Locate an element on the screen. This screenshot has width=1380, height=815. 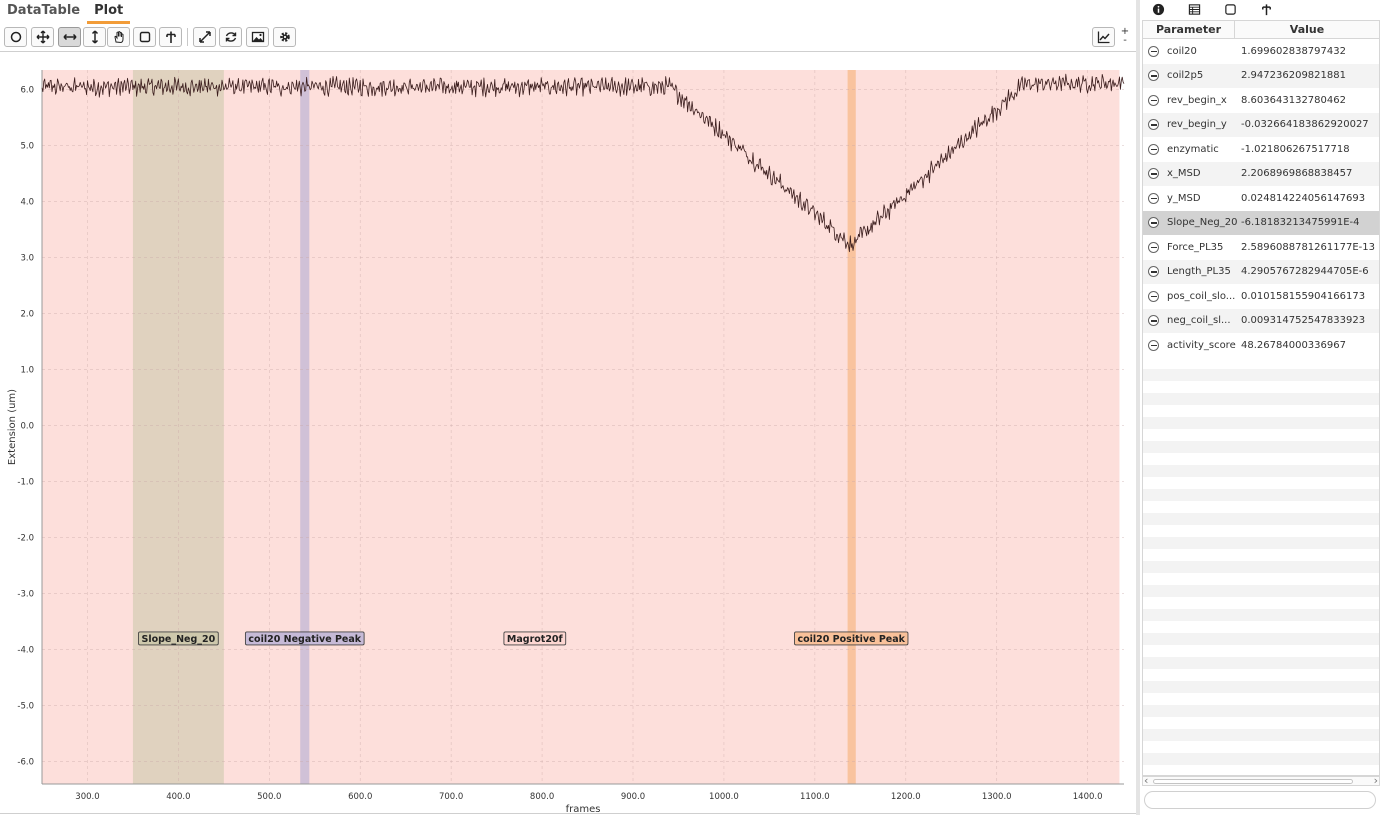
side-tab-info is located at coordinates (1158, 9).